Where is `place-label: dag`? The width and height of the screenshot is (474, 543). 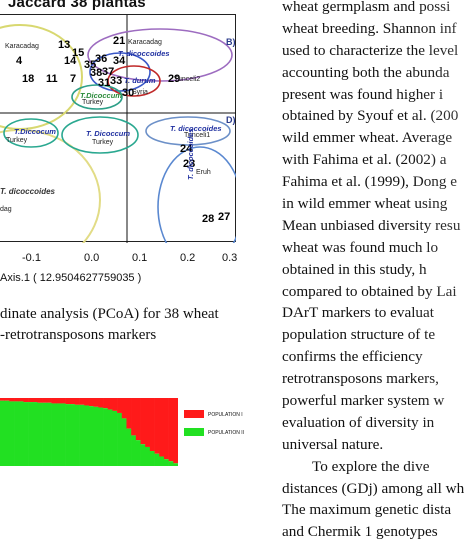 place-label: dag is located at coordinates (6, 209).